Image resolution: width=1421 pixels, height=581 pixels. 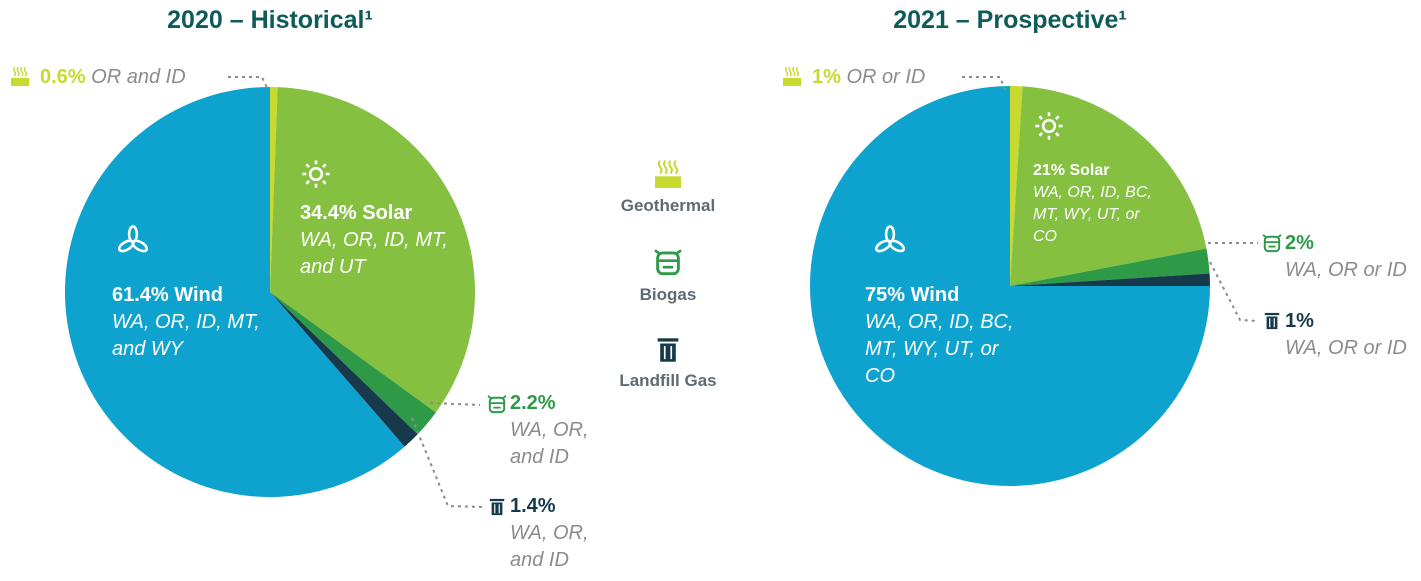 What do you see at coordinates (1353, 321) in the screenshot?
I see `label-head: 1%` at bounding box center [1353, 321].